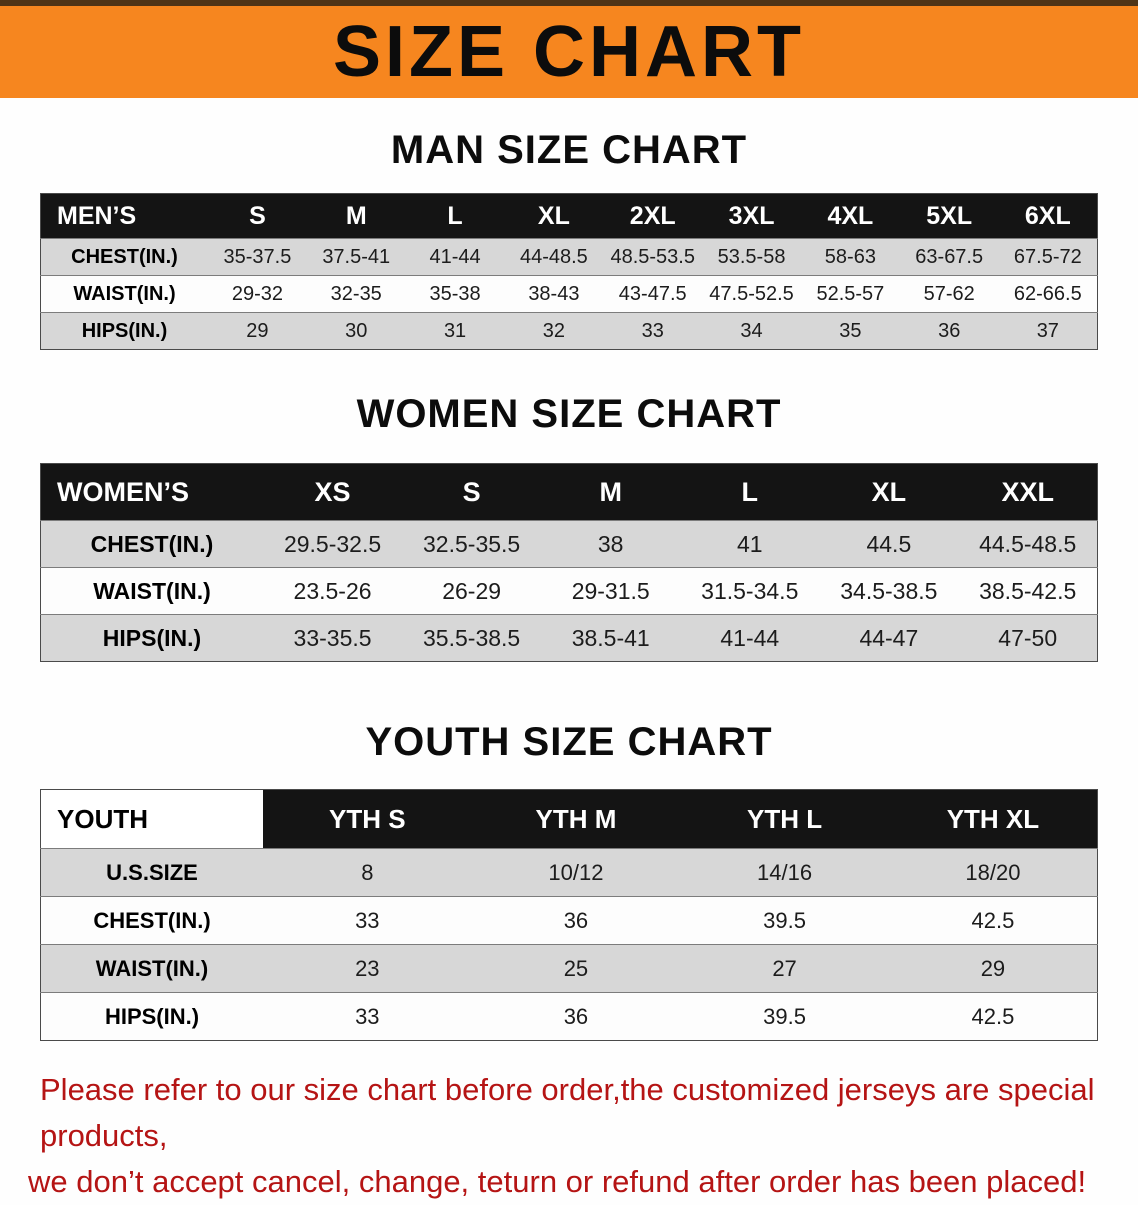  Describe the element at coordinates (784, 819) in the screenshot. I see `size-column-header: YTH L` at that location.